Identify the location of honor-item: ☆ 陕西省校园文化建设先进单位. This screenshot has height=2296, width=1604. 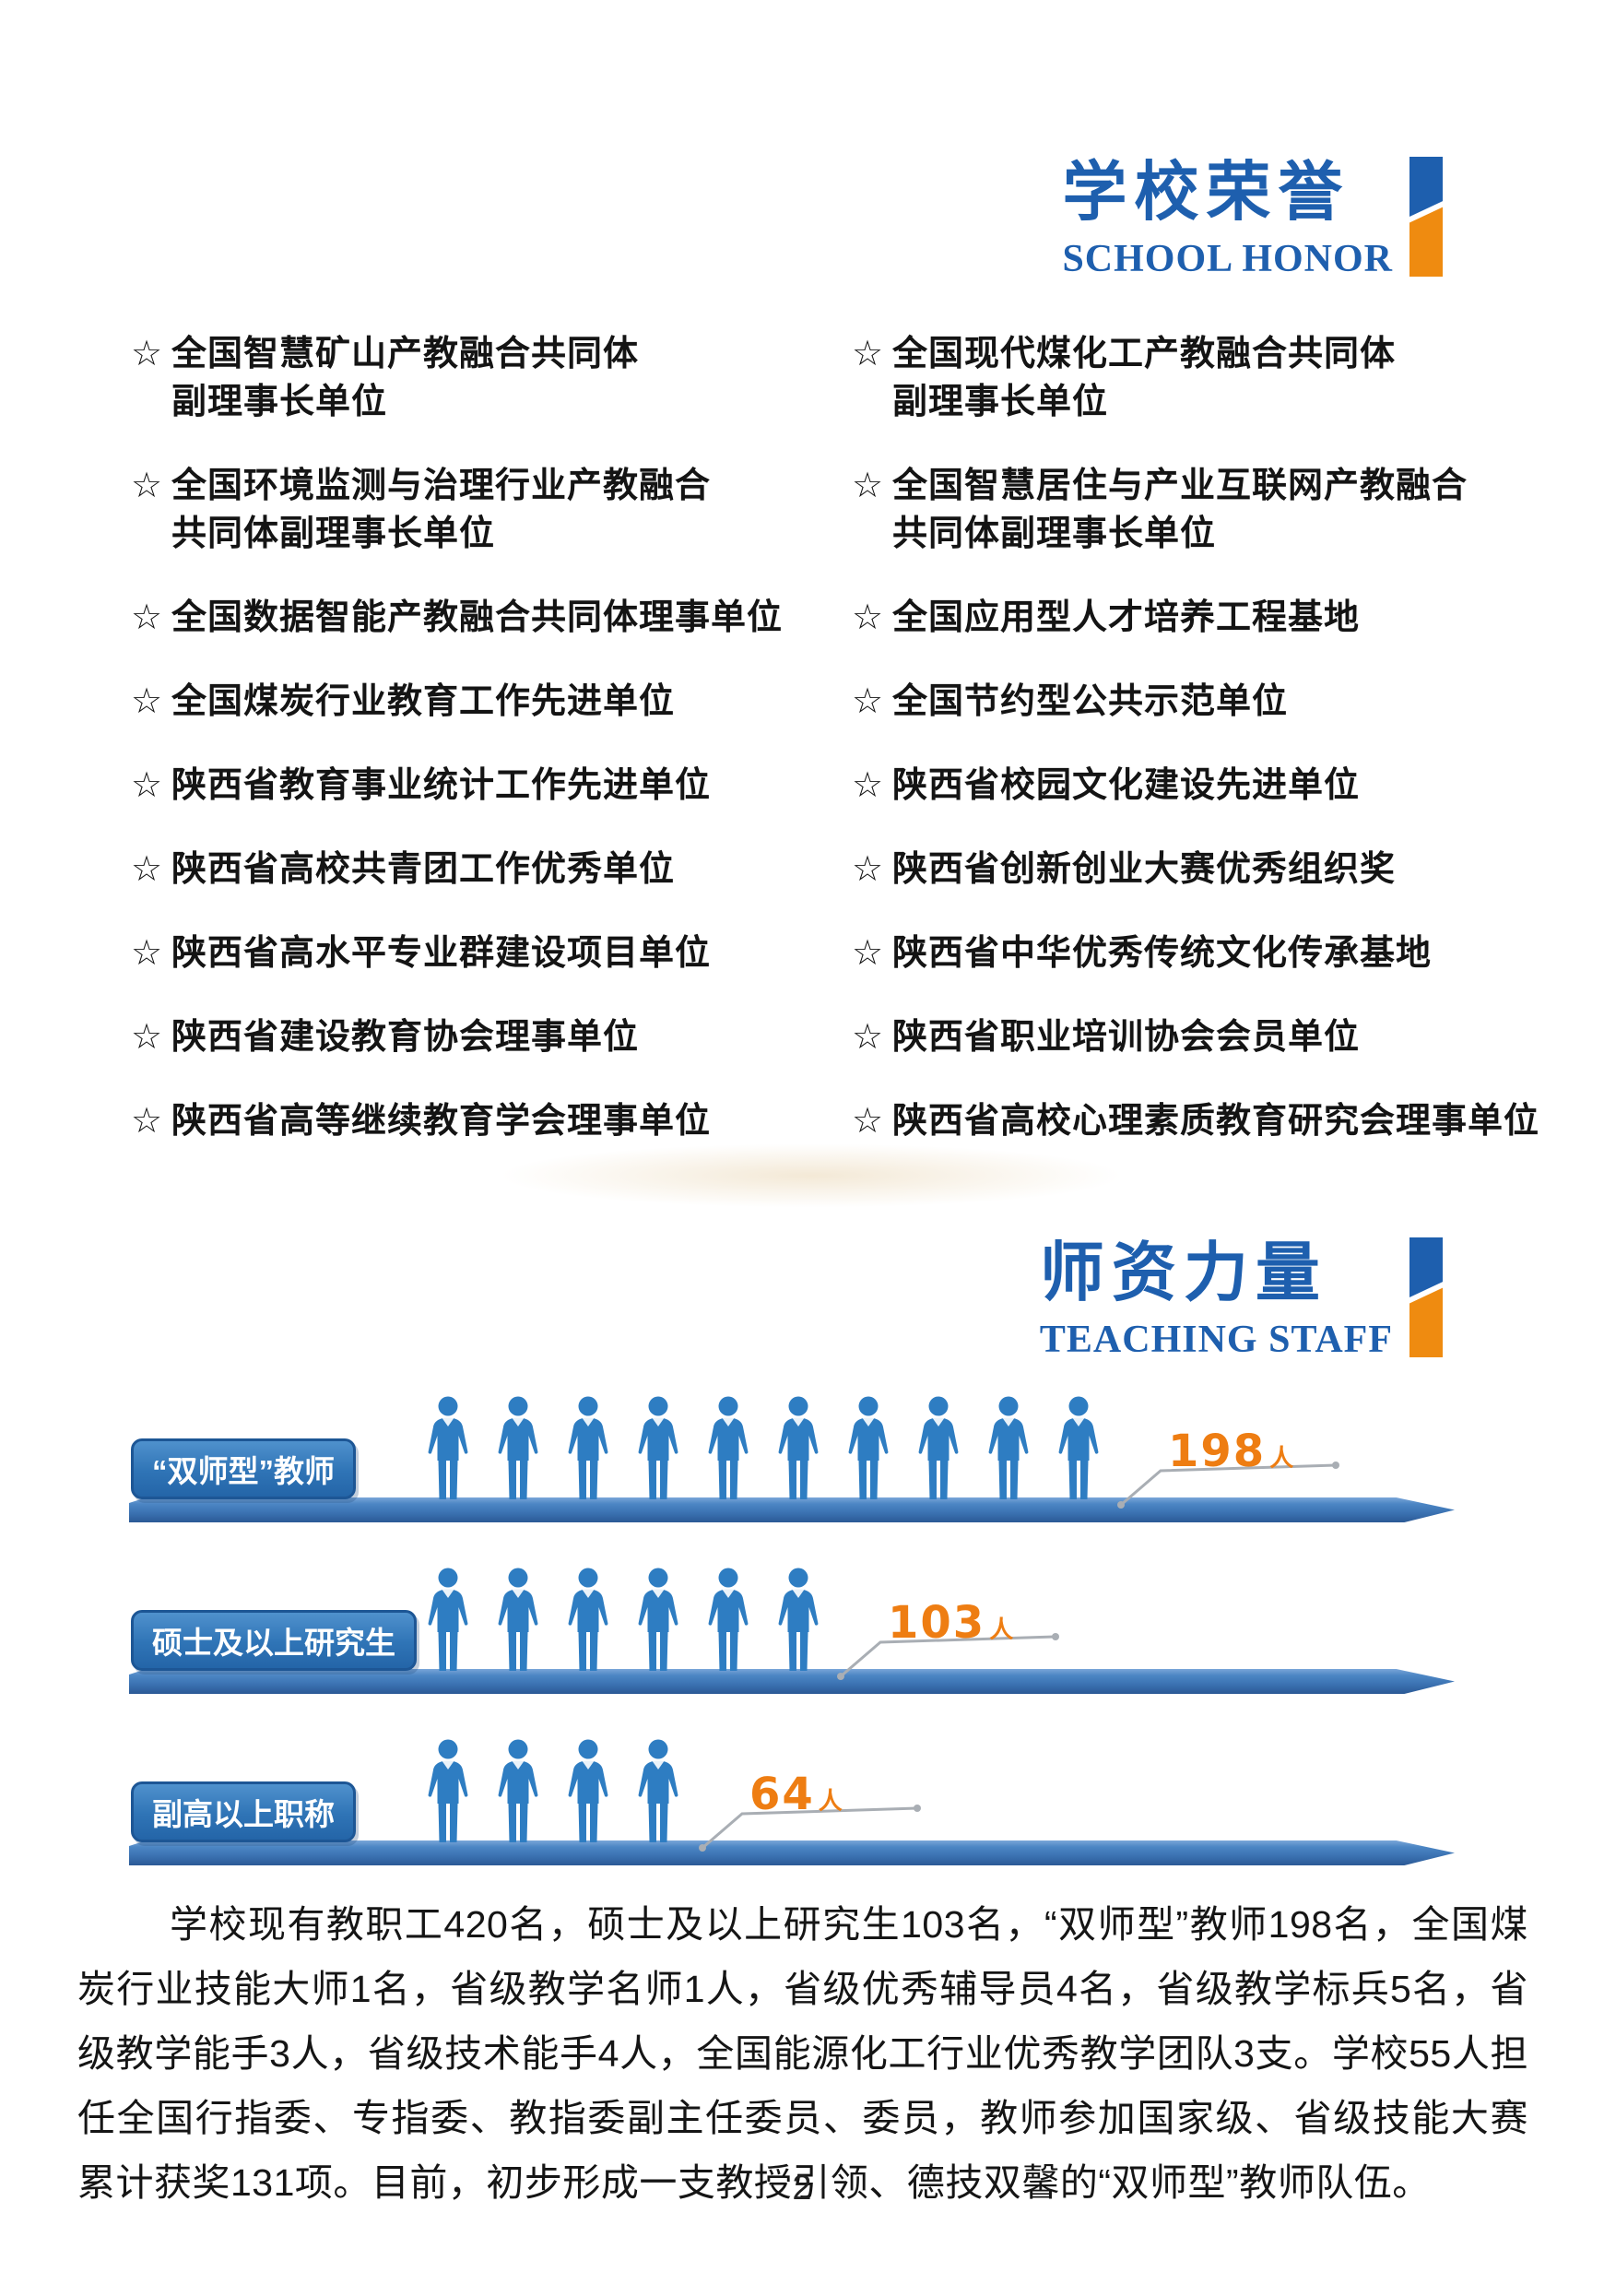
(1195, 786).